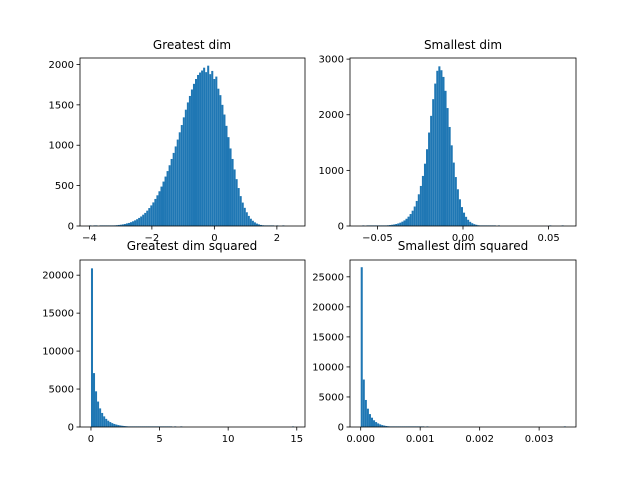  I want to click on y-tick-label: 3000, so click(331, 60).